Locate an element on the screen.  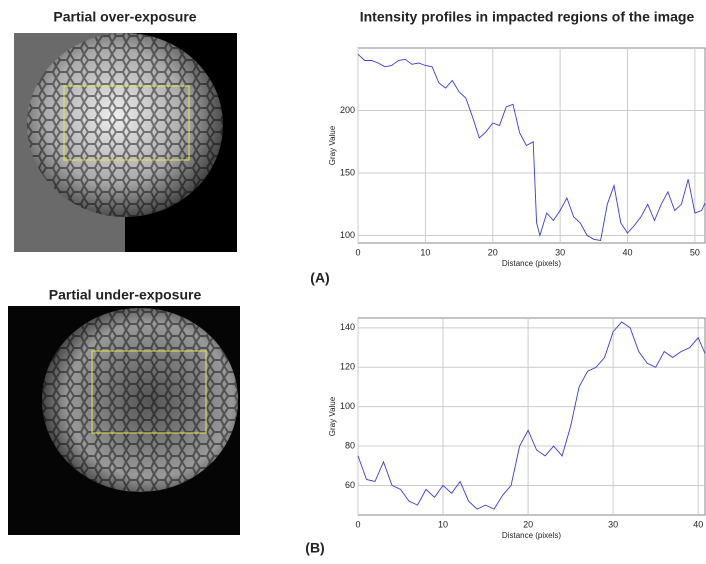
y-tick-label: 200 is located at coordinates (347, 110).